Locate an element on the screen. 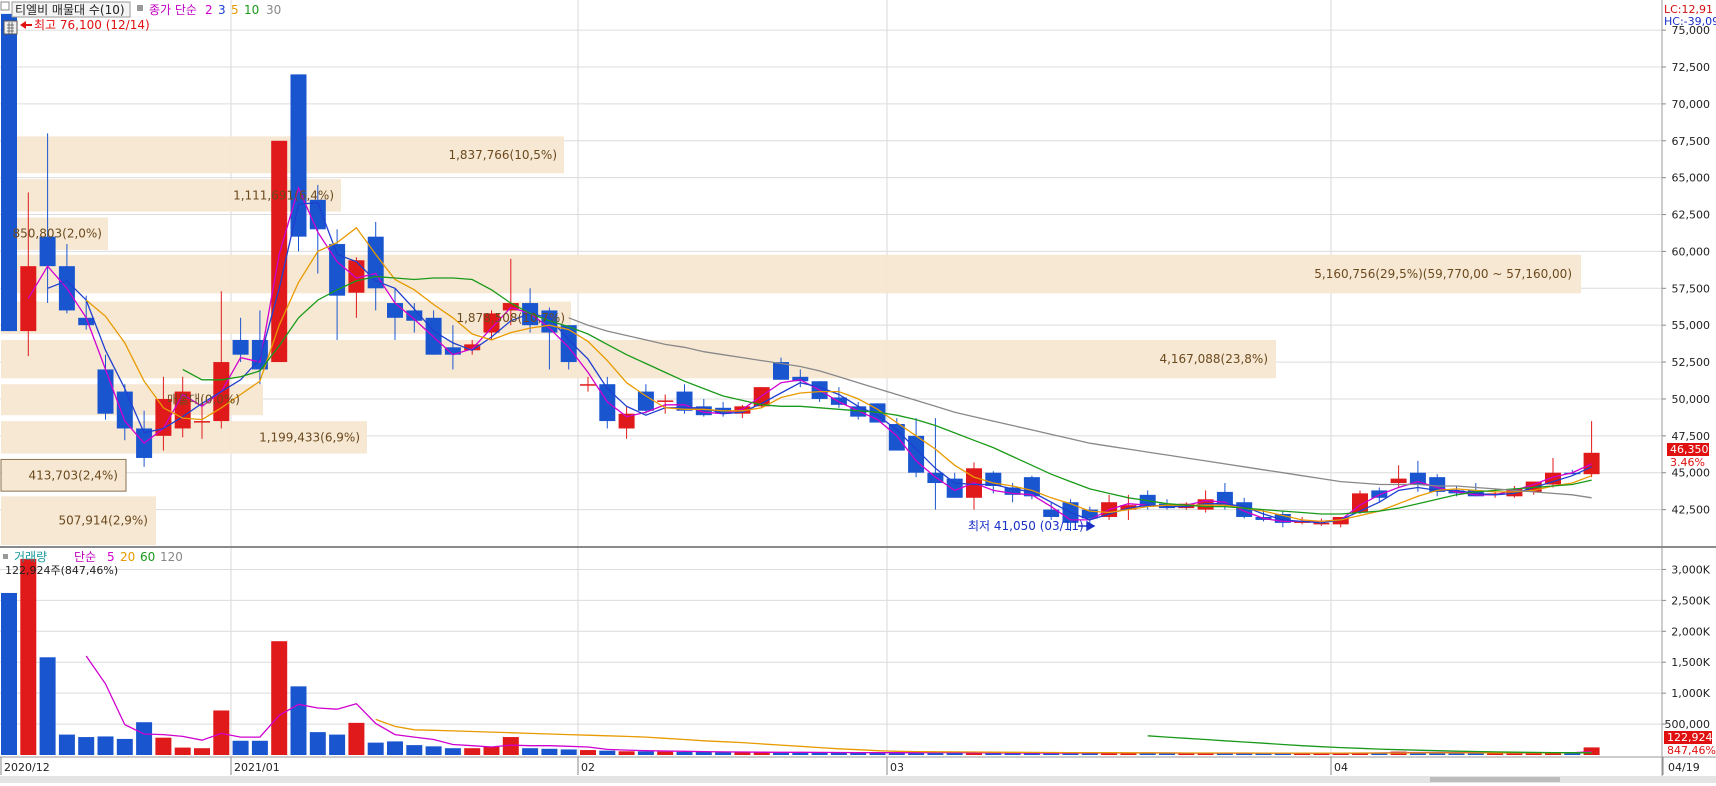 The image size is (1716, 786). volume-legend: 거래량 단순 is located at coordinates (49, 557).